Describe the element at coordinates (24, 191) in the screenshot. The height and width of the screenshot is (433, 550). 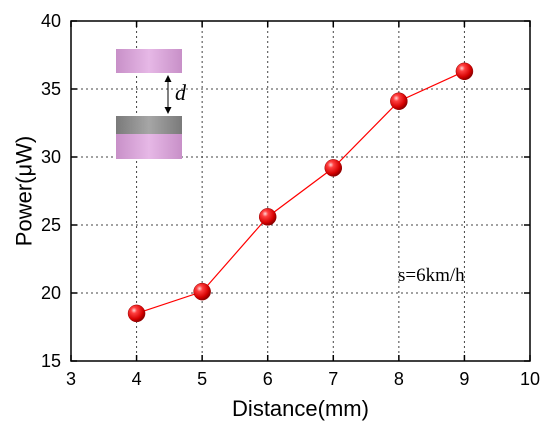
I see `y-axis-title: Power(μW)` at that location.